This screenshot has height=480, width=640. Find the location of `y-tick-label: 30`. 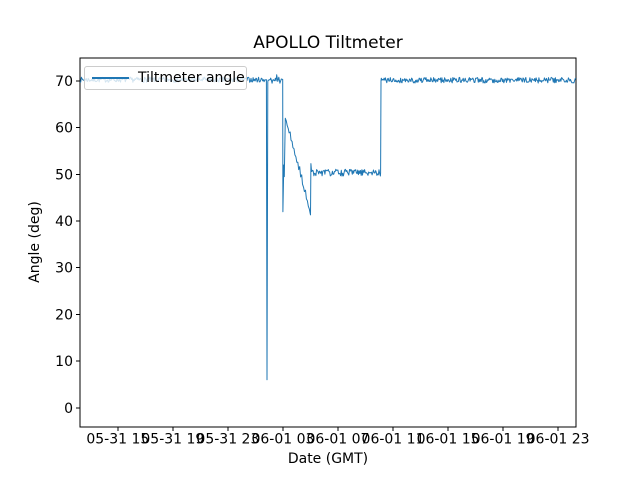

y-tick-label: 30 is located at coordinates (64, 269).